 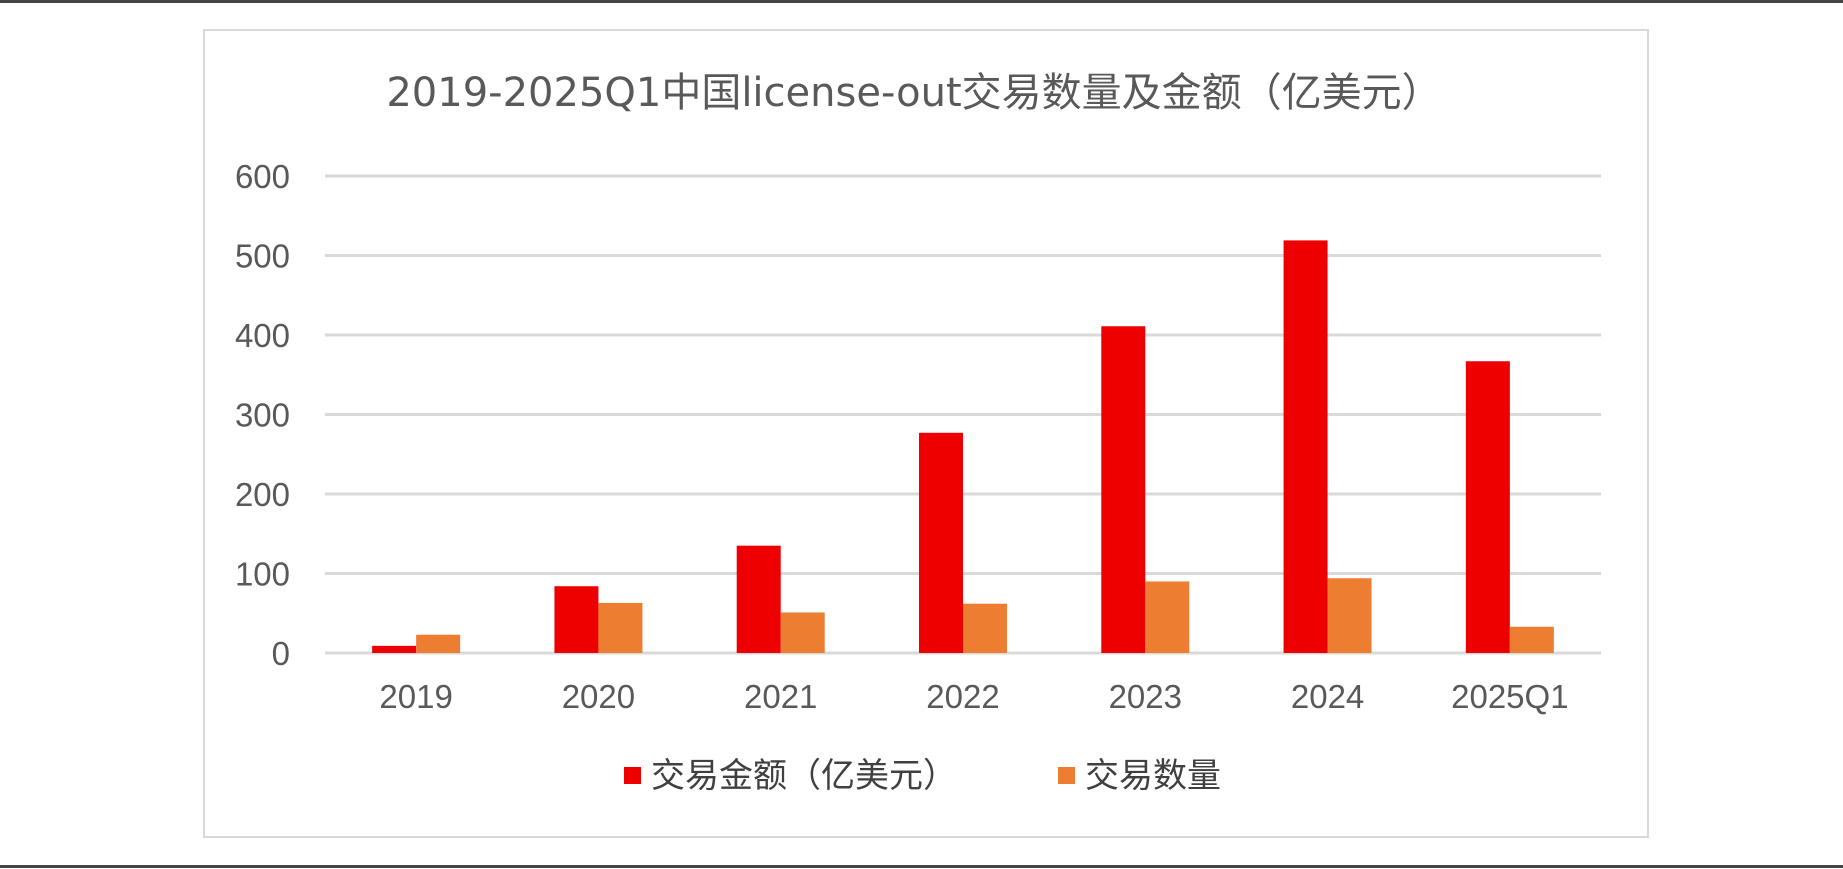 I want to click on bottom-rule, so click(x=921, y=866).